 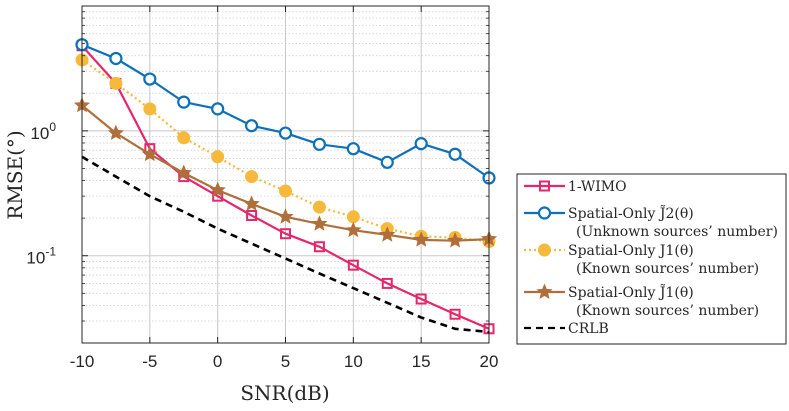 What do you see at coordinates (597, 187) in the screenshot?
I see `legend-label: 1-WIMO` at bounding box center [597, 187].